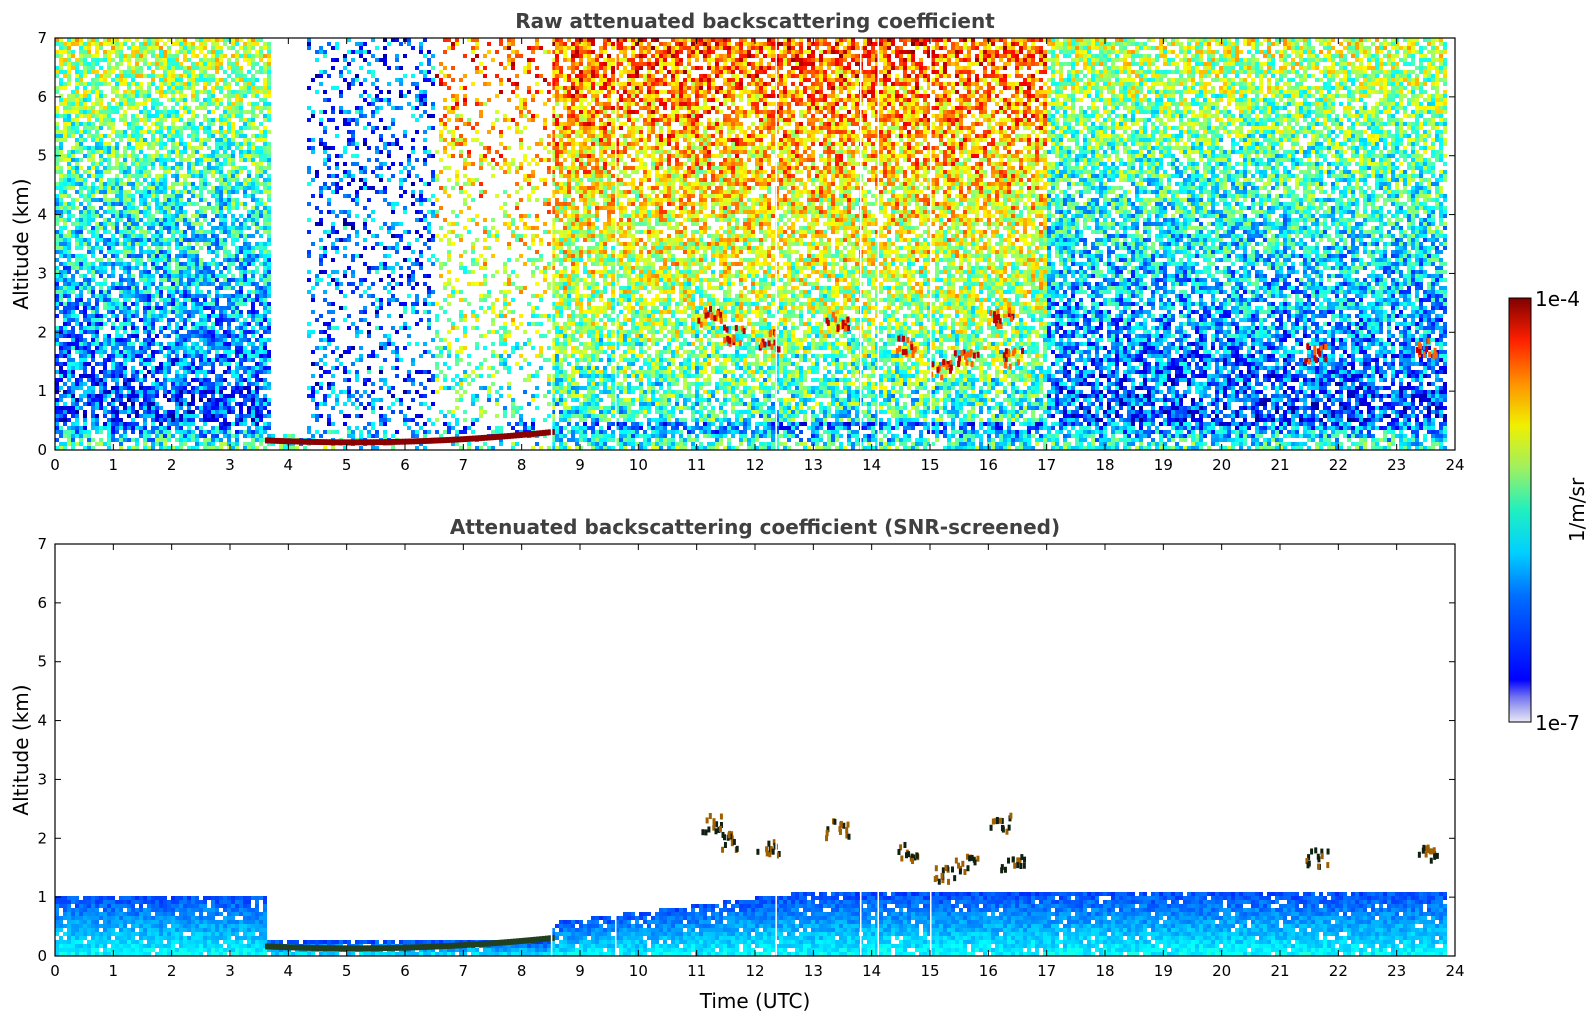 The width and height of the screenshot is (1595, 1020). I want to click on colorbar: 1e-4 1e-7 1/m/sr, so click(1548, 511).